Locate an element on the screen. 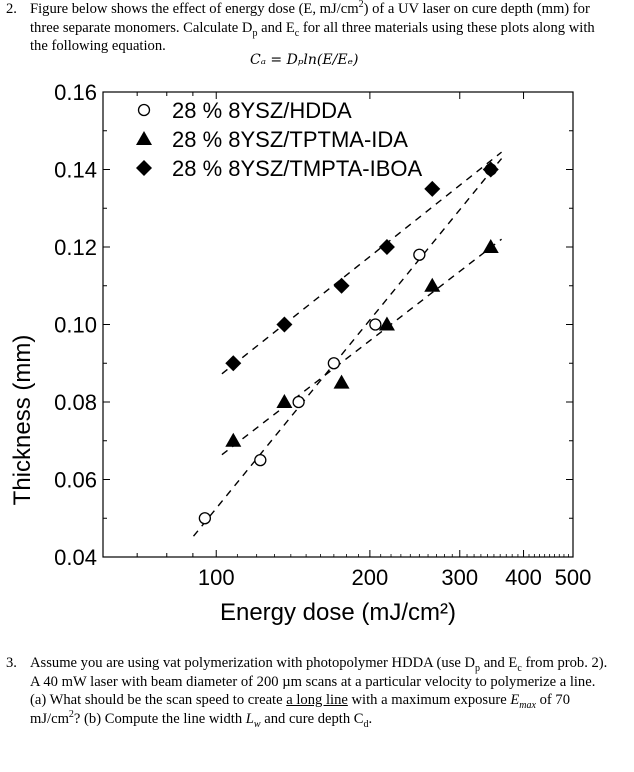  y-tick-label: 0.04 is located at coordinates (75, 557).